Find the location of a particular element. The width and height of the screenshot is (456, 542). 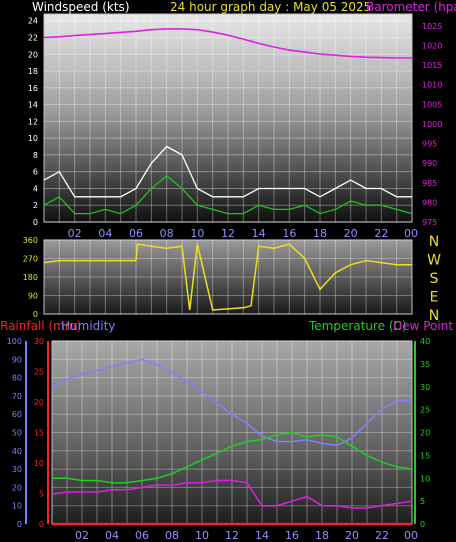

temperature-tick-label: 30 is located at coordinates (425, 387).